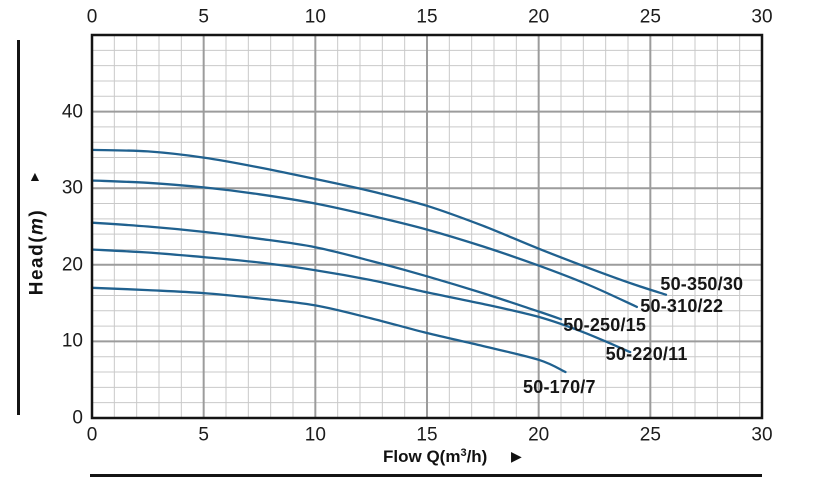 This screenshot has height=496, width=817. Describe the element at coordinates (203, 17) in the screenshot. I see `x-axis-top-tick-label: 5` at that location.